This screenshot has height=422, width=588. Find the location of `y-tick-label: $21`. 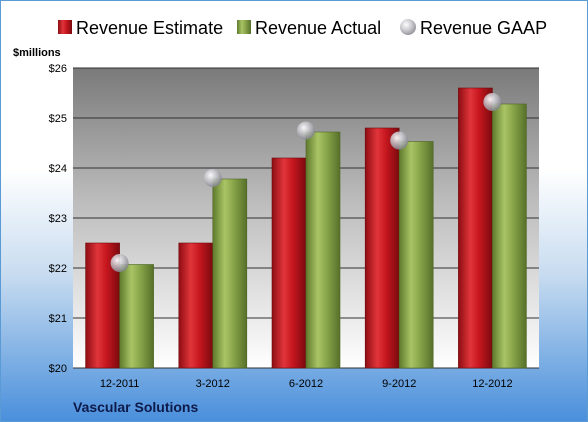

y-tick-label: $21 is located at coordinates (58, 319).